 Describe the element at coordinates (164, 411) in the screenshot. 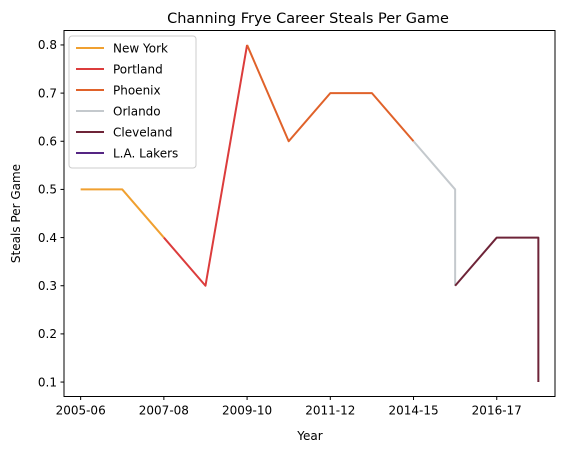

I see `x-tick-label: 2007-08` at that location.